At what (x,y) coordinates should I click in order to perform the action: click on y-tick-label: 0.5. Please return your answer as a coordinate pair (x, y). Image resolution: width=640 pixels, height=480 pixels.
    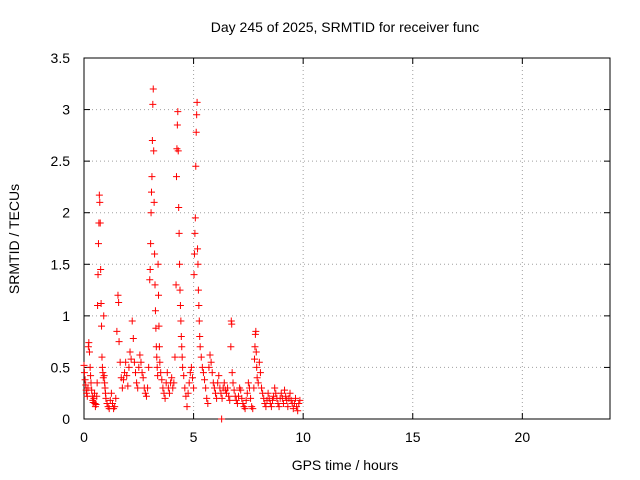
    Looking at the image, I should click on (61, 367).